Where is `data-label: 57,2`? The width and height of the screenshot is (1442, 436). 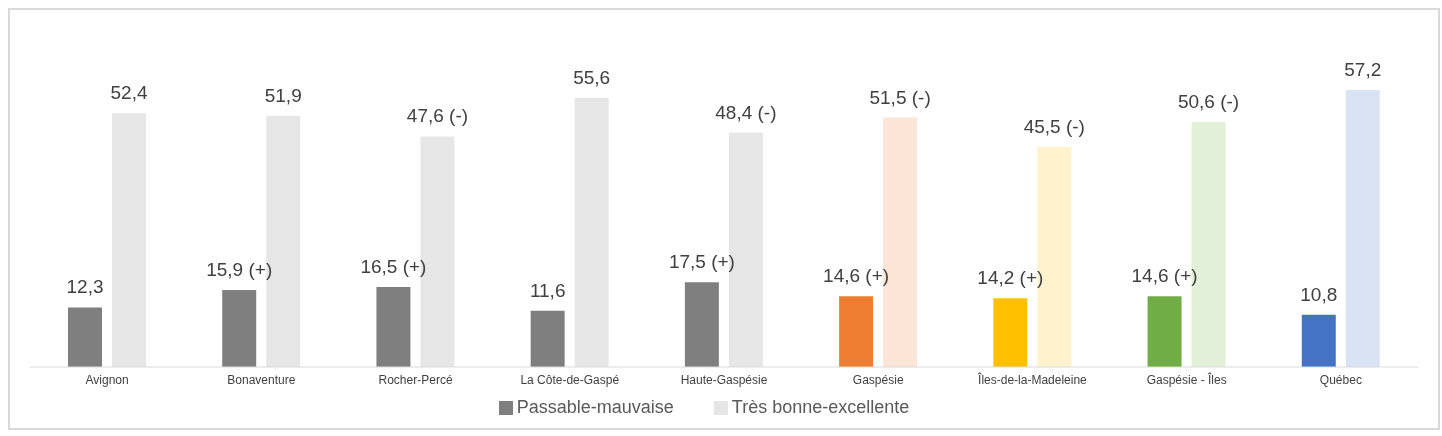
data-label: 57,2 is located at coordinates (1363, 69).